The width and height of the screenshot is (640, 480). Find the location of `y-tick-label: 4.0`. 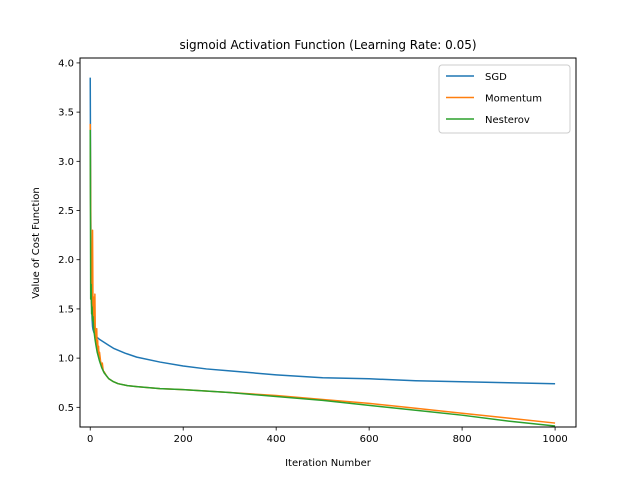

y-tick-label: 4.0 is located at coordinates (66, 63).